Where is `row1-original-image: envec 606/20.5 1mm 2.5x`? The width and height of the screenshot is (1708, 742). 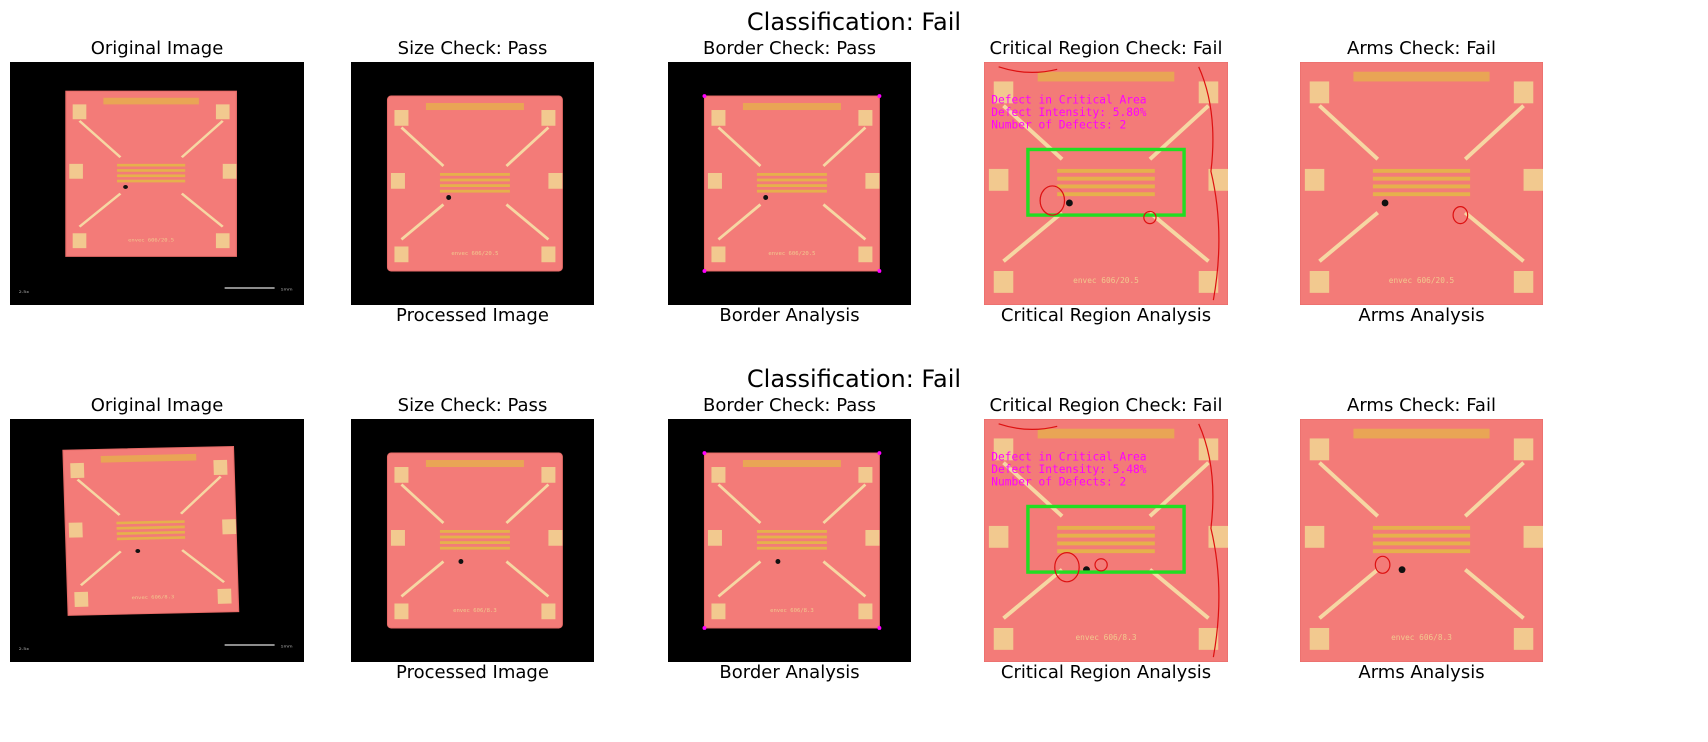
row1-original-image: envec 606/20.5 1mm 2.5x is located at coordinates (157, 183).